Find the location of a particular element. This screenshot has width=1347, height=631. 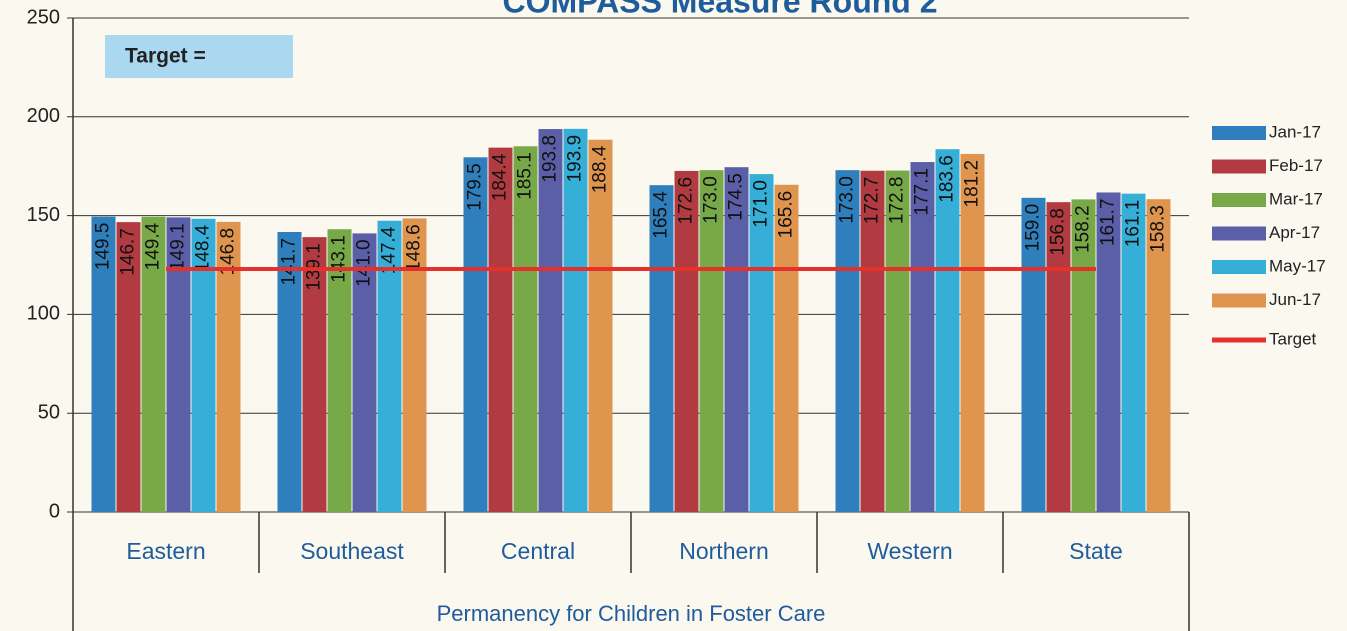

y-tick-label: 100 is located at coordinates (43, 314).